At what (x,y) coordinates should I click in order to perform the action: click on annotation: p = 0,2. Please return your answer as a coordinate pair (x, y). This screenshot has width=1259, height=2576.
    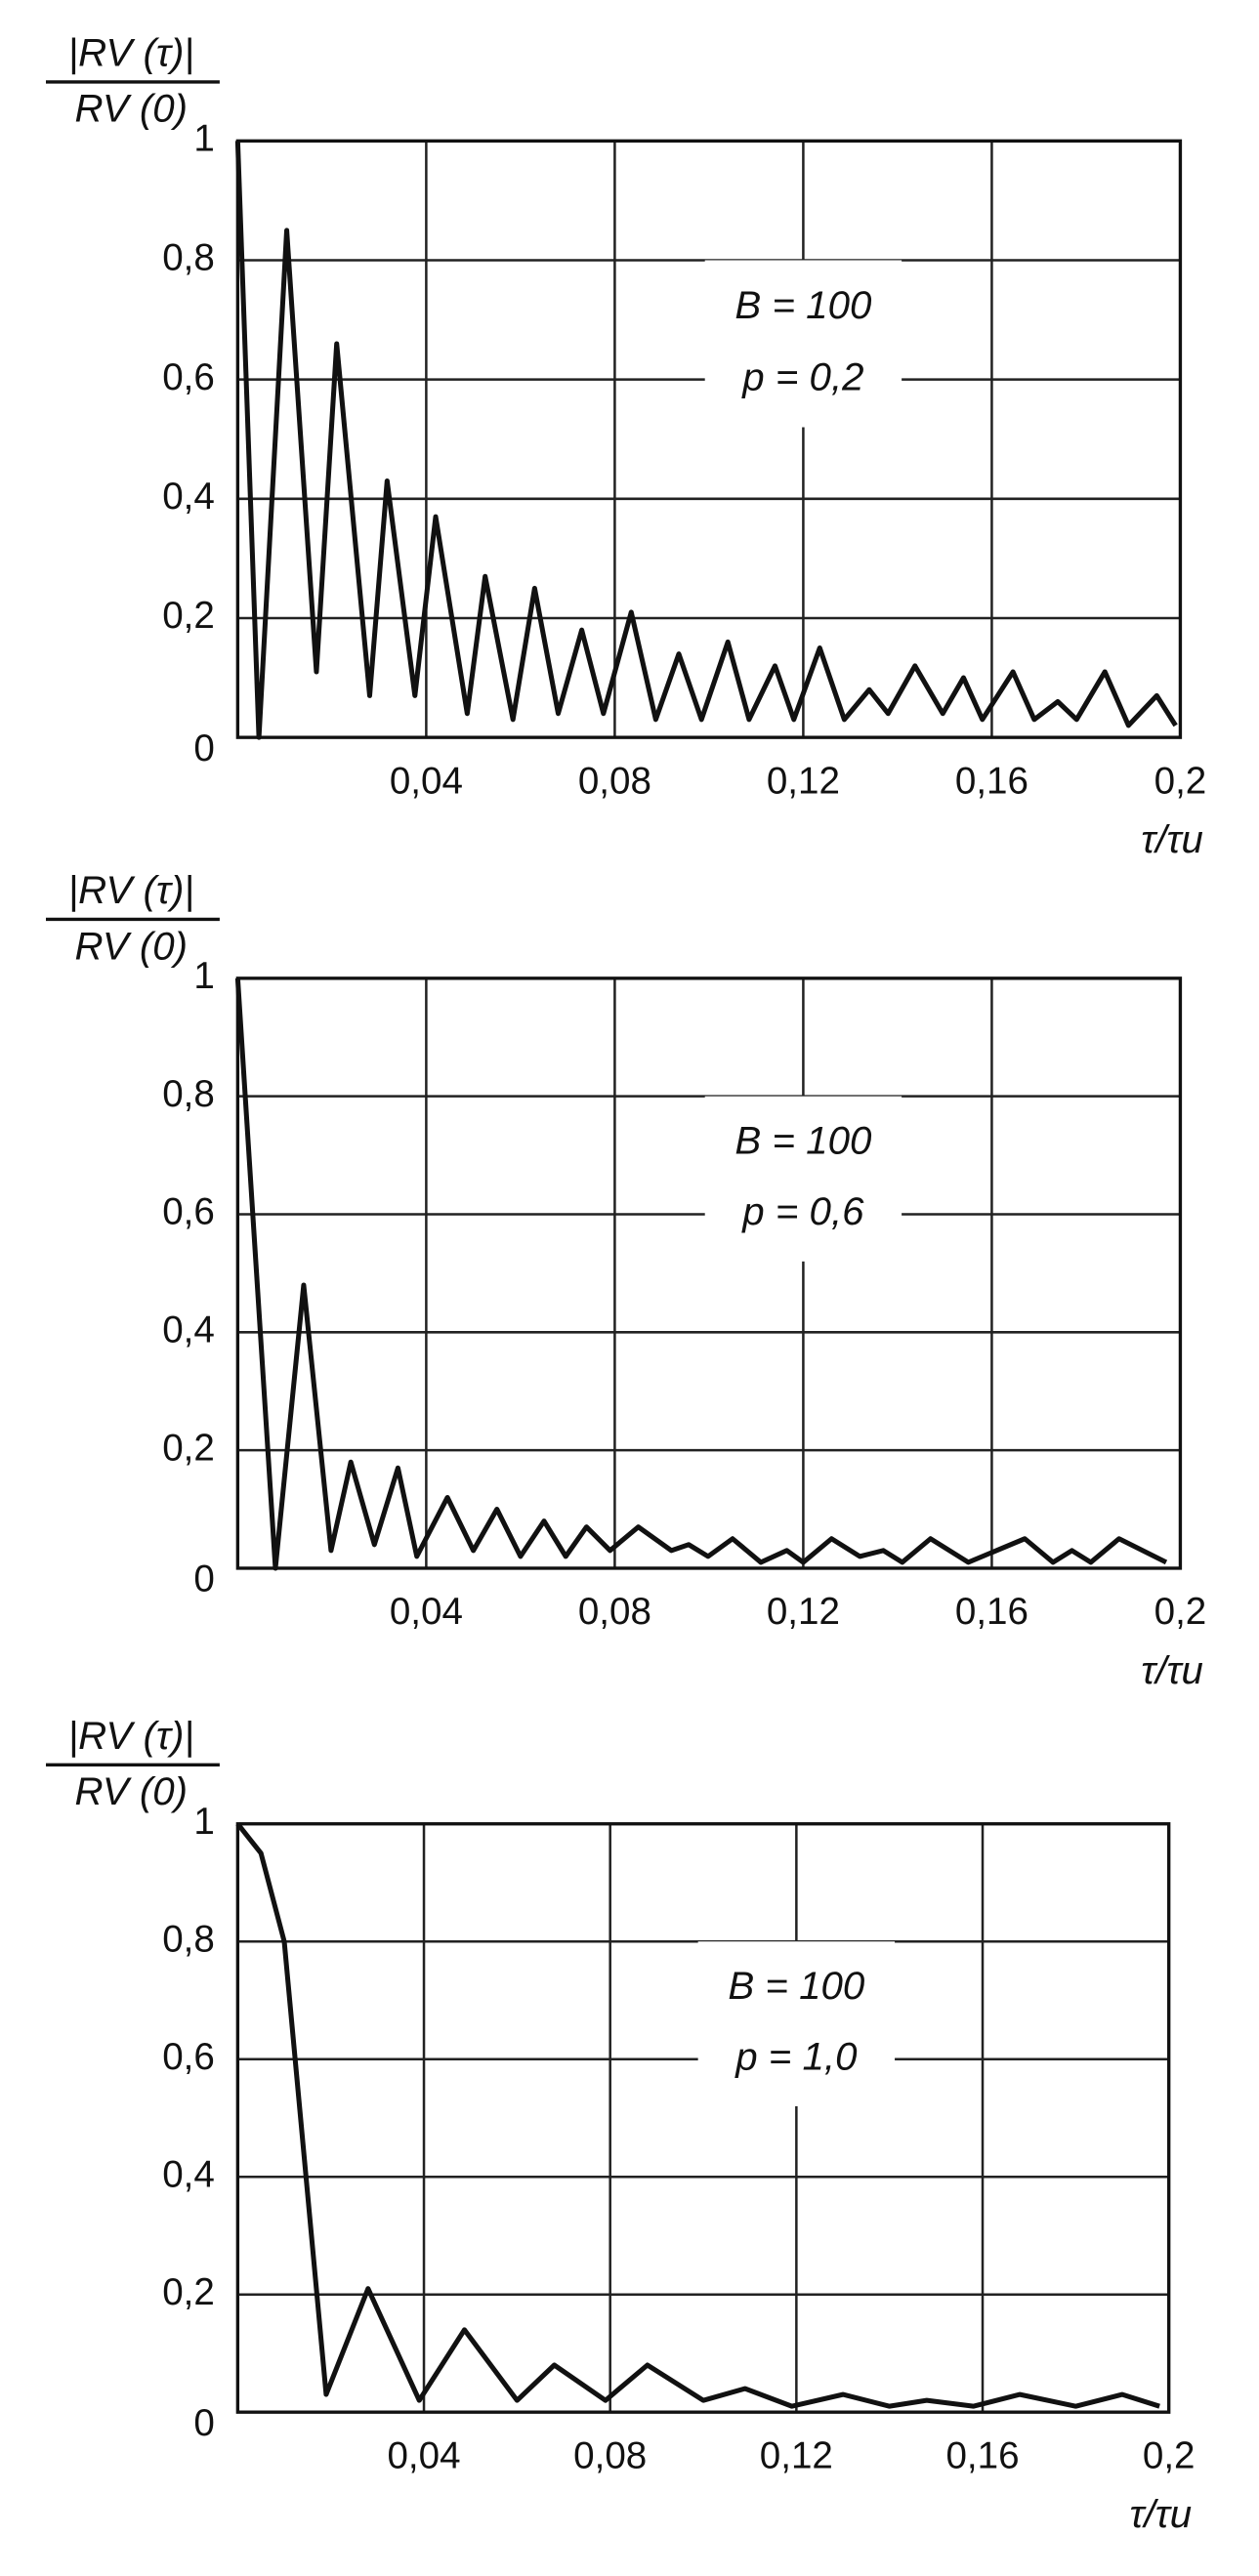
    Looking at the image, I should click on (802, 376).